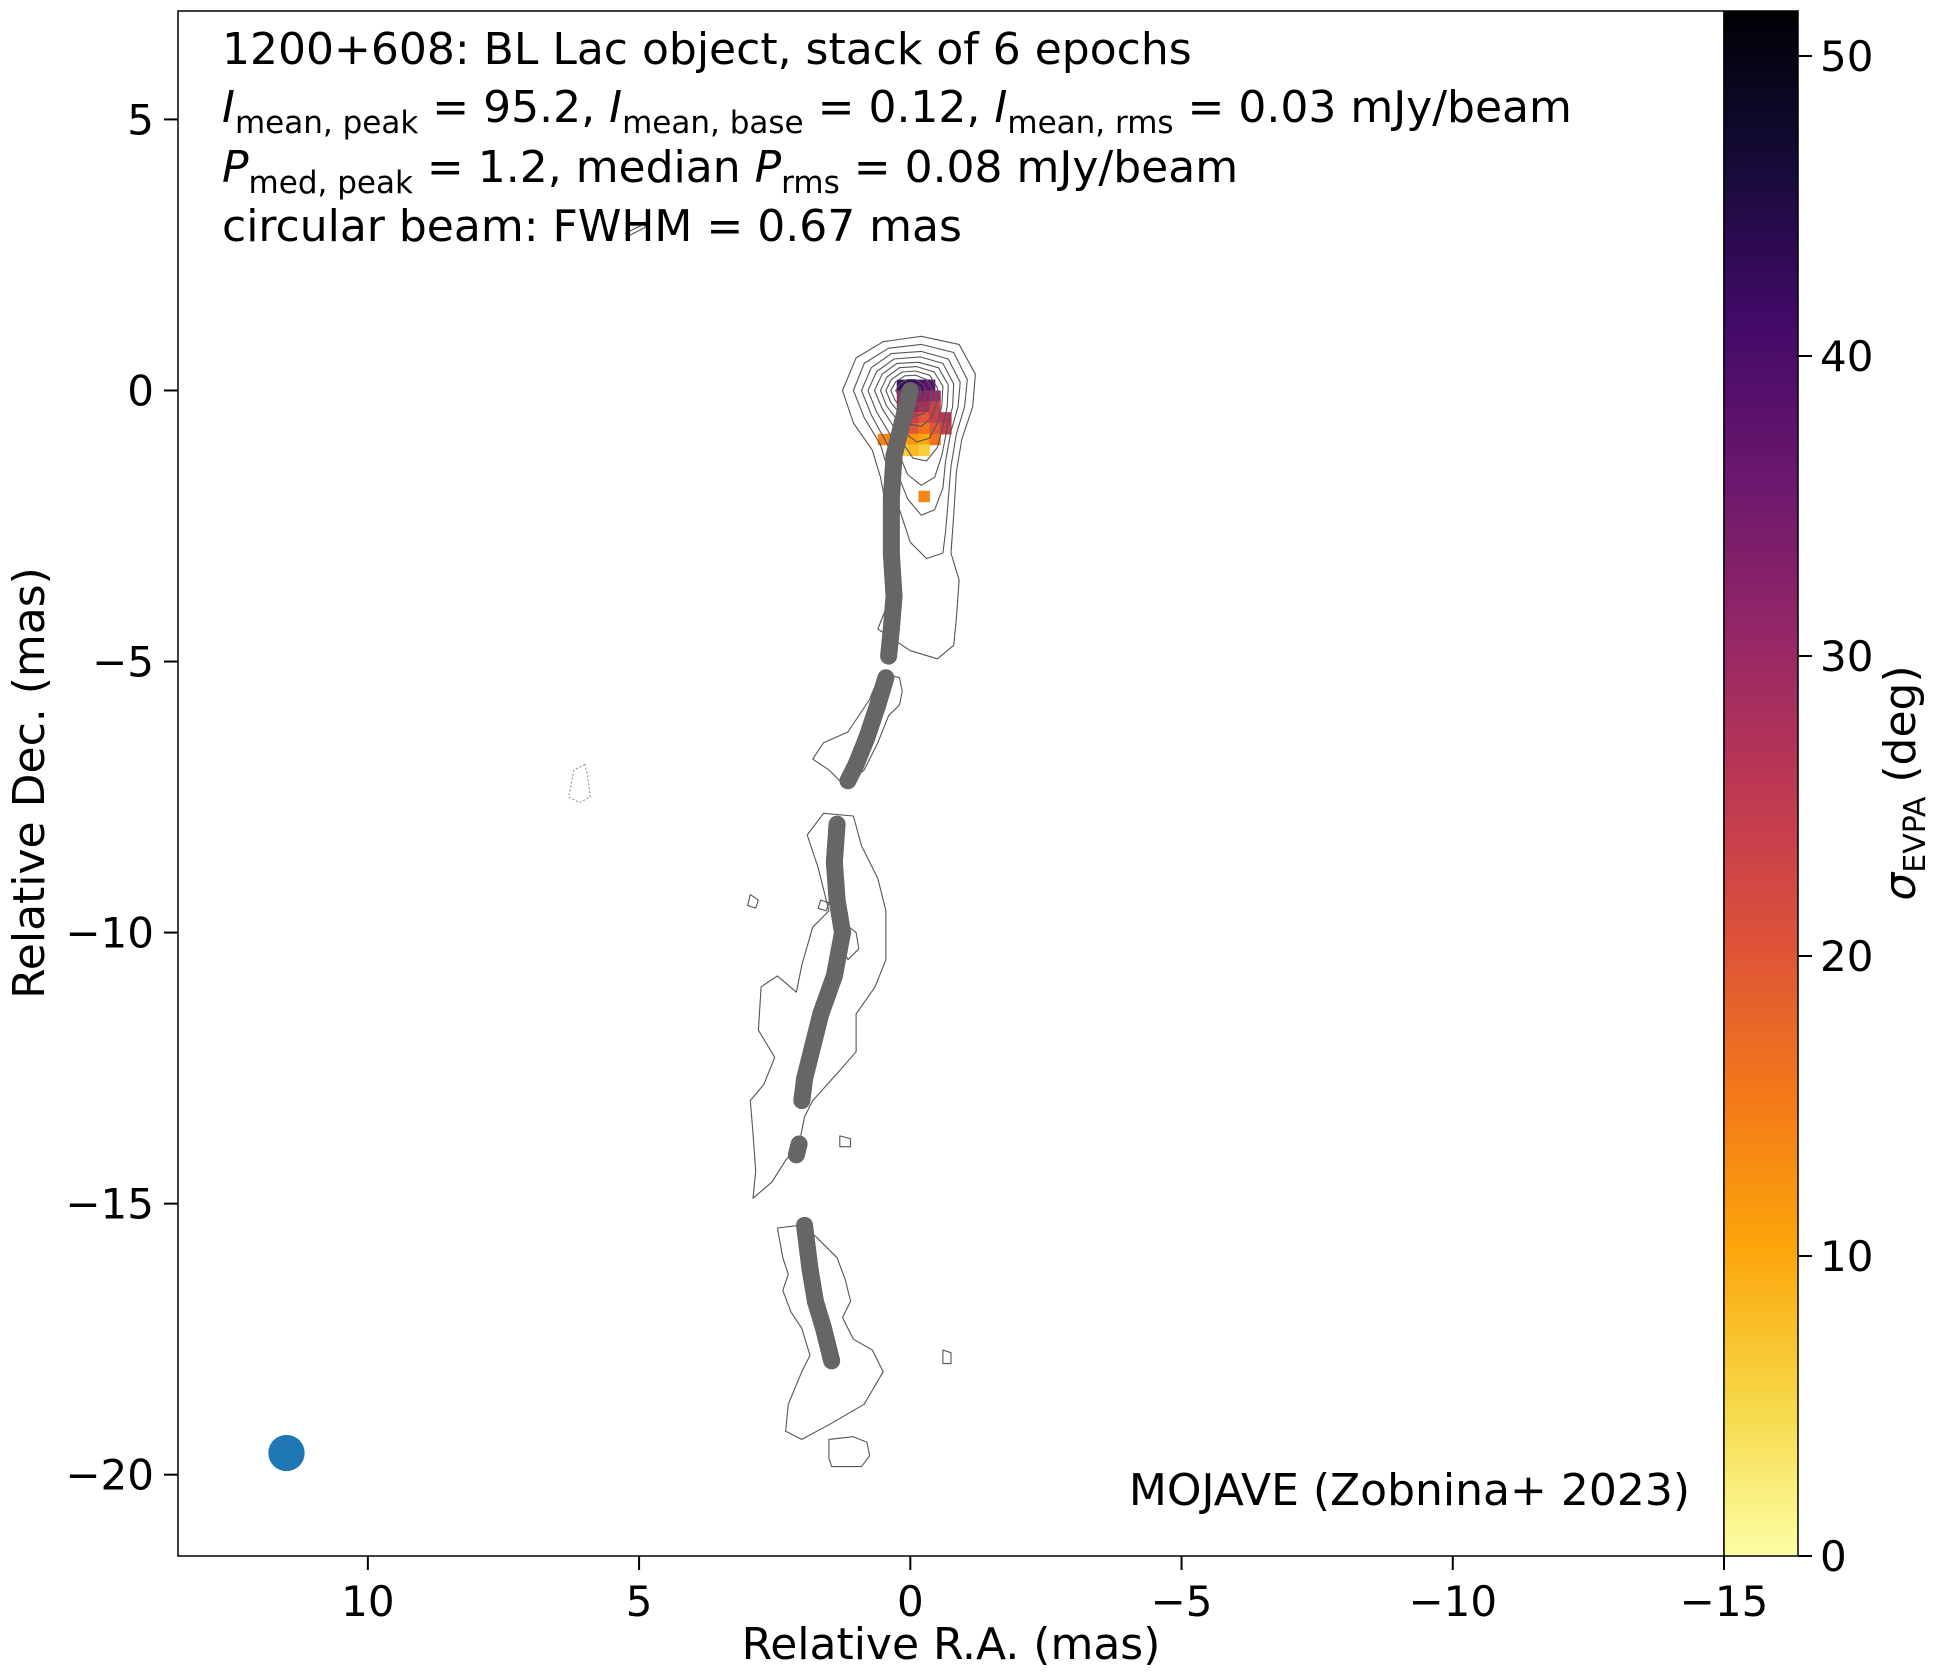 The image size is (1934, 1674). Describe the element at coordinates (951, 1644) in the screenshot. I see `x-axis-label: Relative R.A. (mas)` at that location.